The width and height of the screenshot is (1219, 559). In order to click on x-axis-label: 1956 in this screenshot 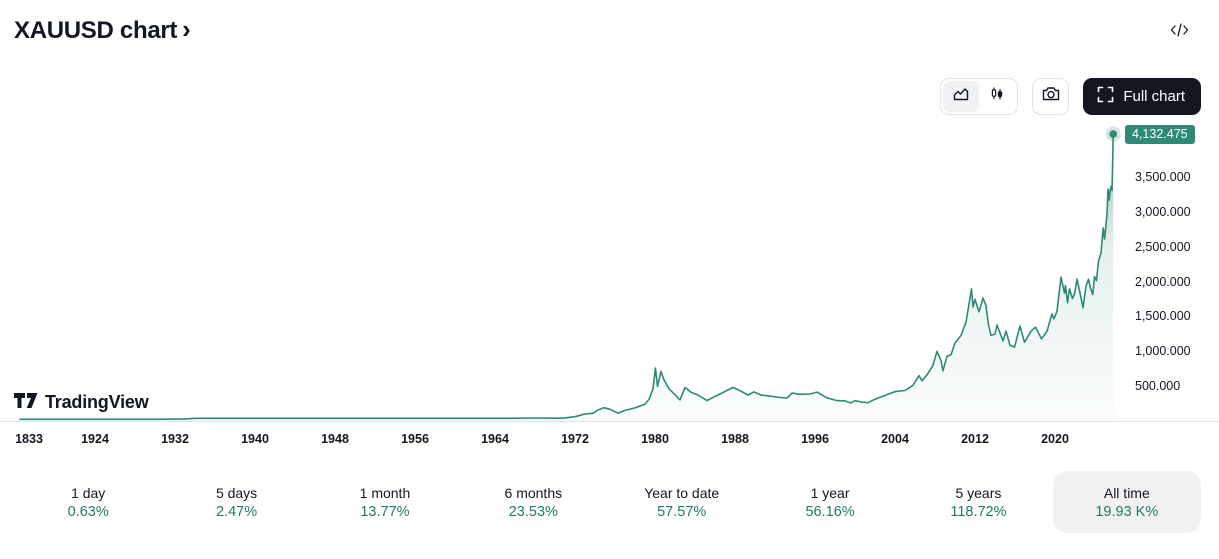, I will do `click(415, 439)`.